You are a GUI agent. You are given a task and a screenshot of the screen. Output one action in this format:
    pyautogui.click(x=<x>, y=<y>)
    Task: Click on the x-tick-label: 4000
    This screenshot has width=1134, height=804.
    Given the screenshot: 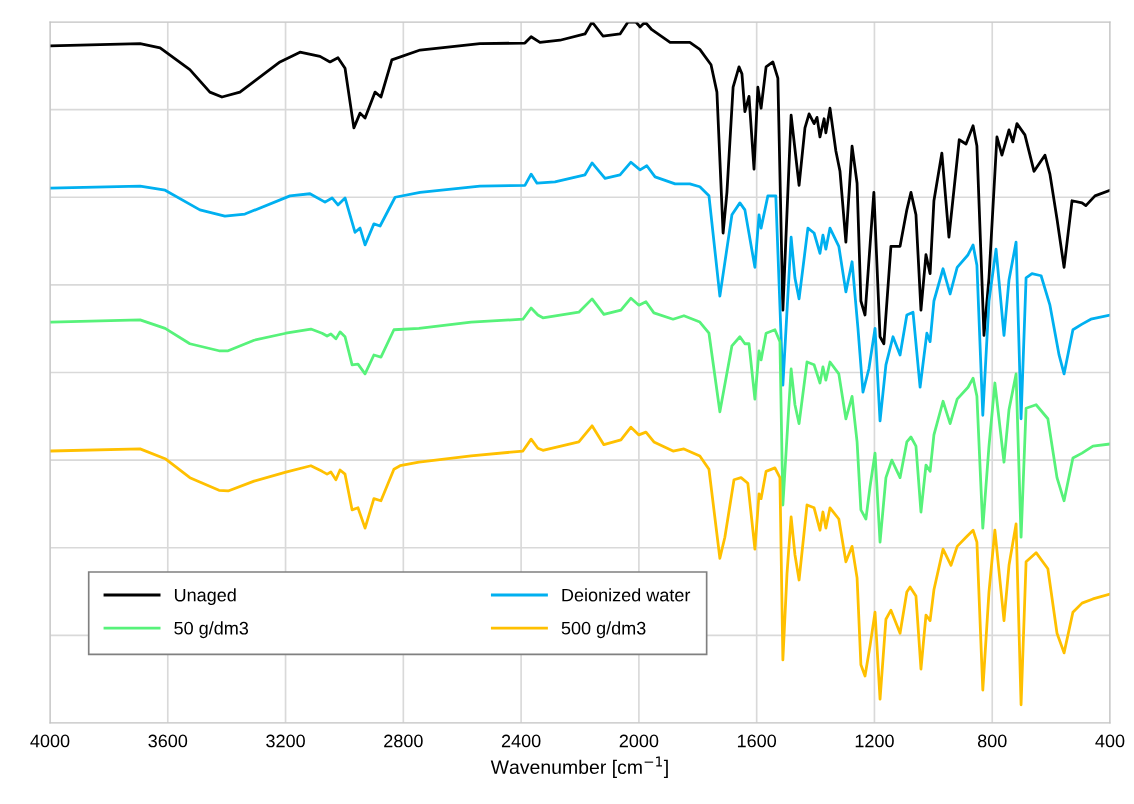 What is the action you would take?
    pyautogui.click(x=50, y=741)
    